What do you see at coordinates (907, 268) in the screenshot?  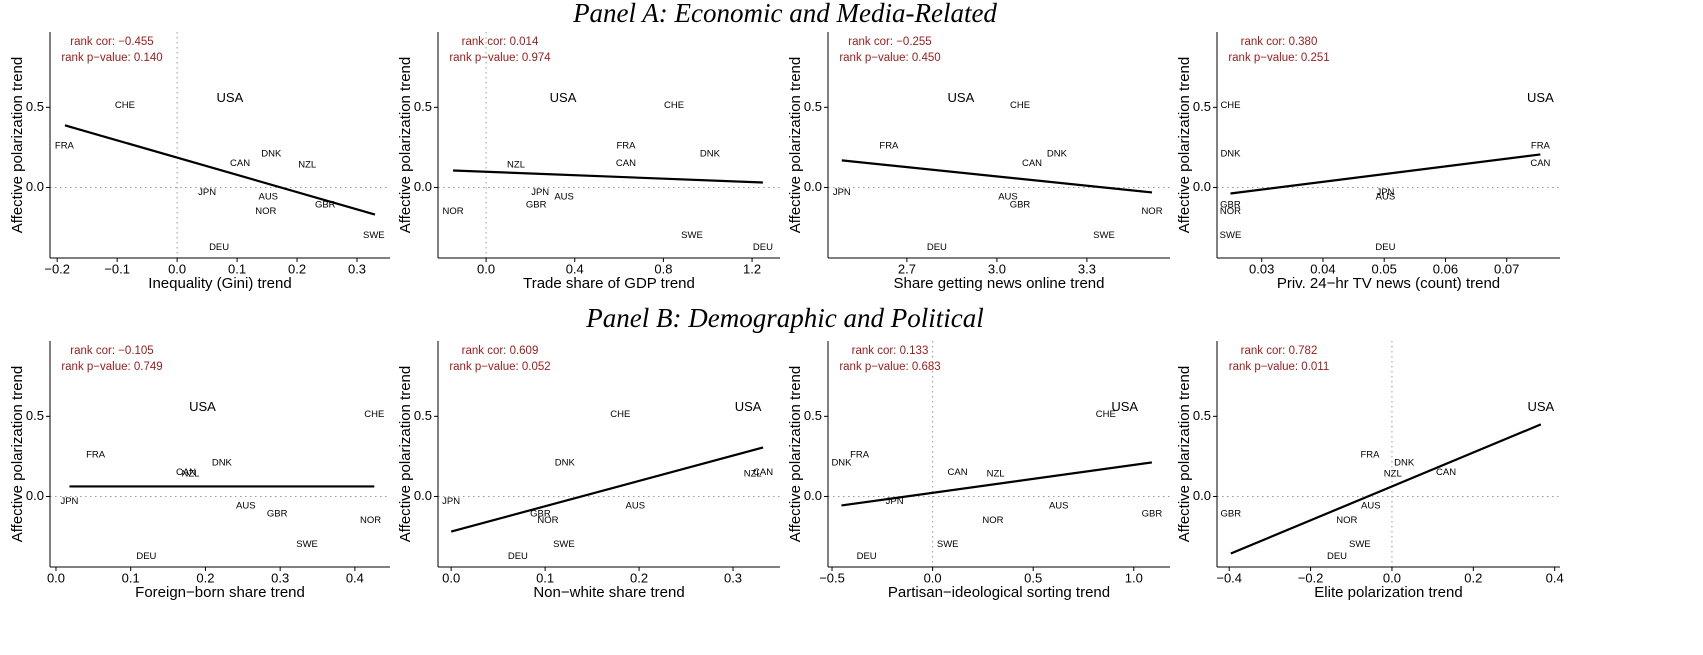 I see `x-tick-label: 2.7` at bounding box center [907, 268].